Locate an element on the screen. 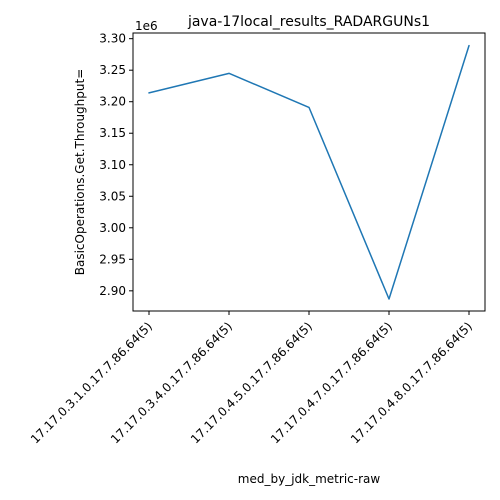  y-tick-label: 3.00 is located at coordinates (112, 228).